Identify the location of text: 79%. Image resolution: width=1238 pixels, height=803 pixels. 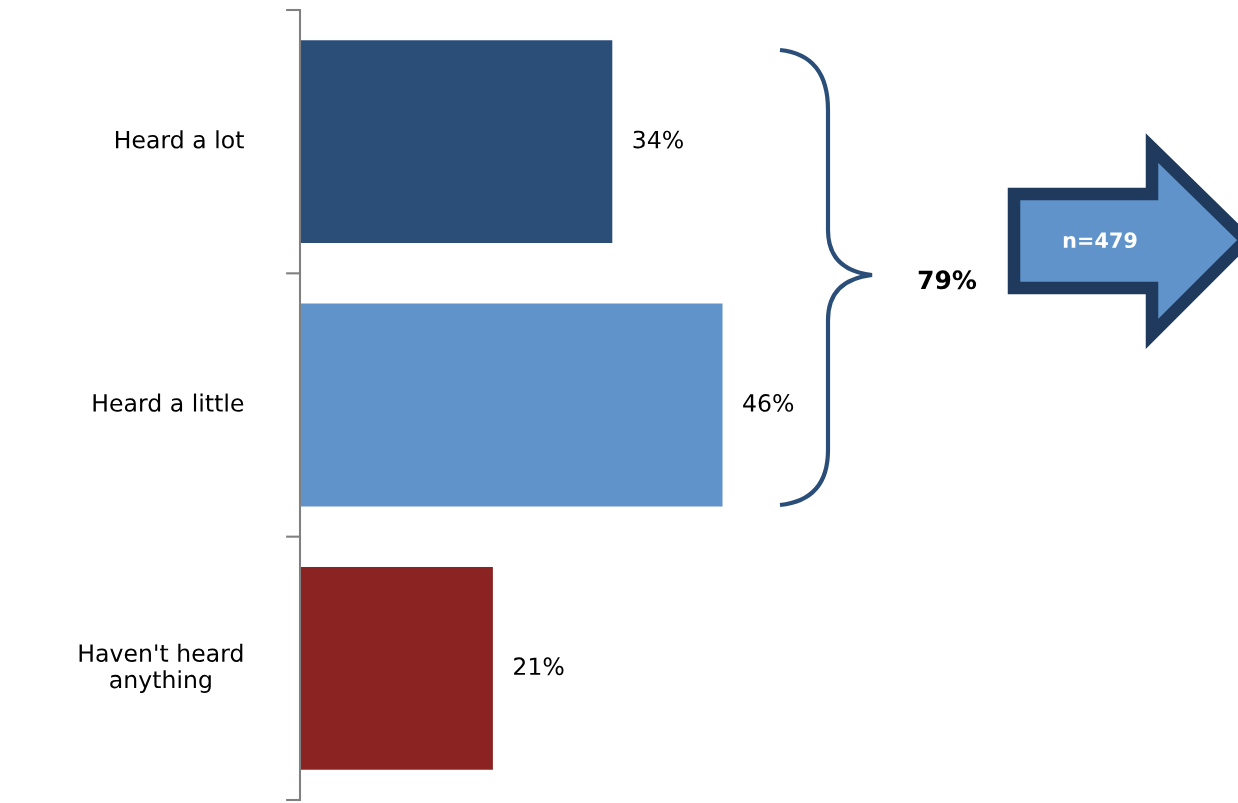
(947, 280).